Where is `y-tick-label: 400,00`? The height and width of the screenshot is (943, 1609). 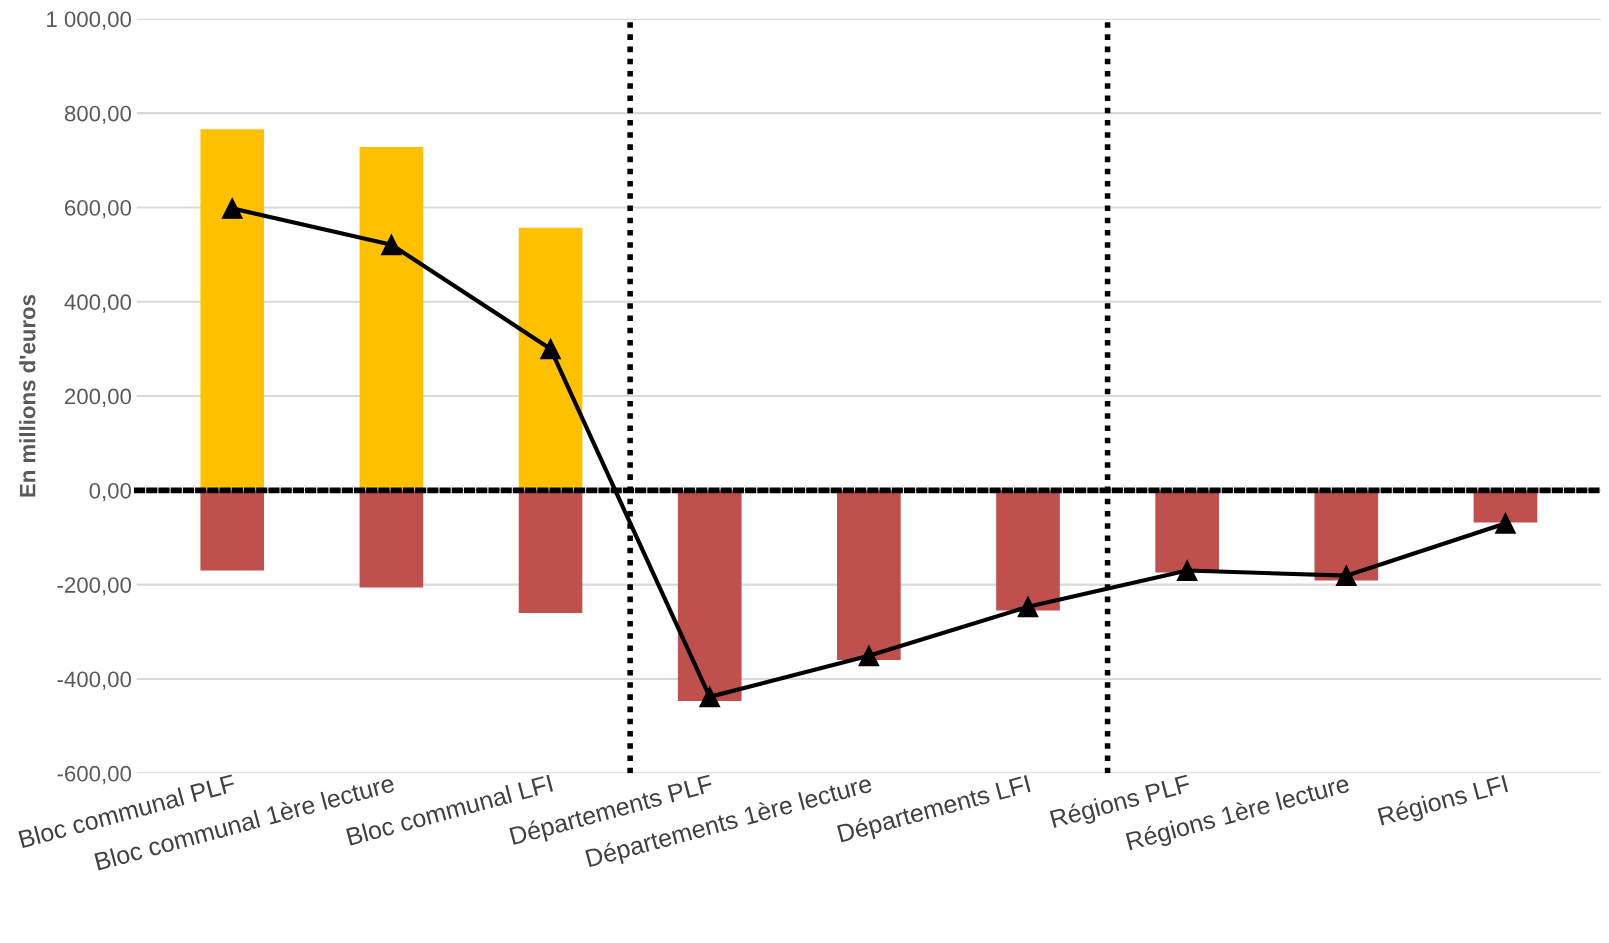
y-tick-label: 400,00 is located at coordinates (98, 303).